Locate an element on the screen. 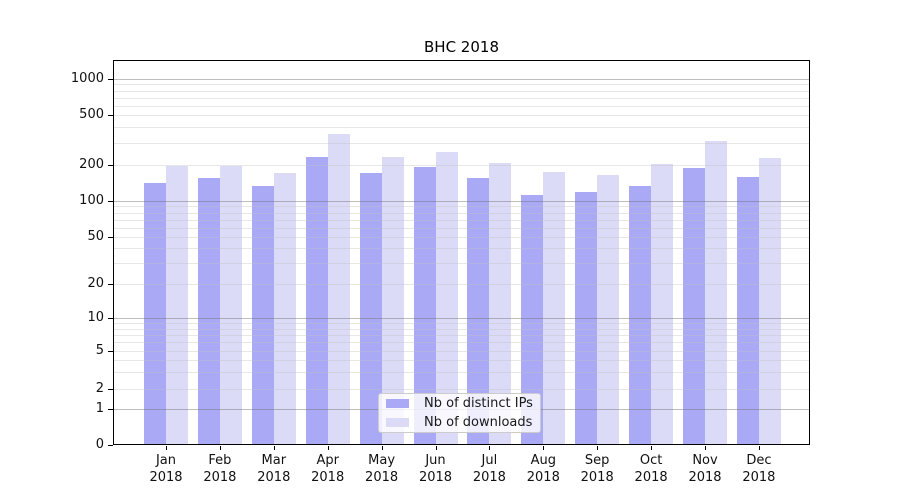  x-tick-label-dec: Dec 2018 is located at coordinates (759, 469).